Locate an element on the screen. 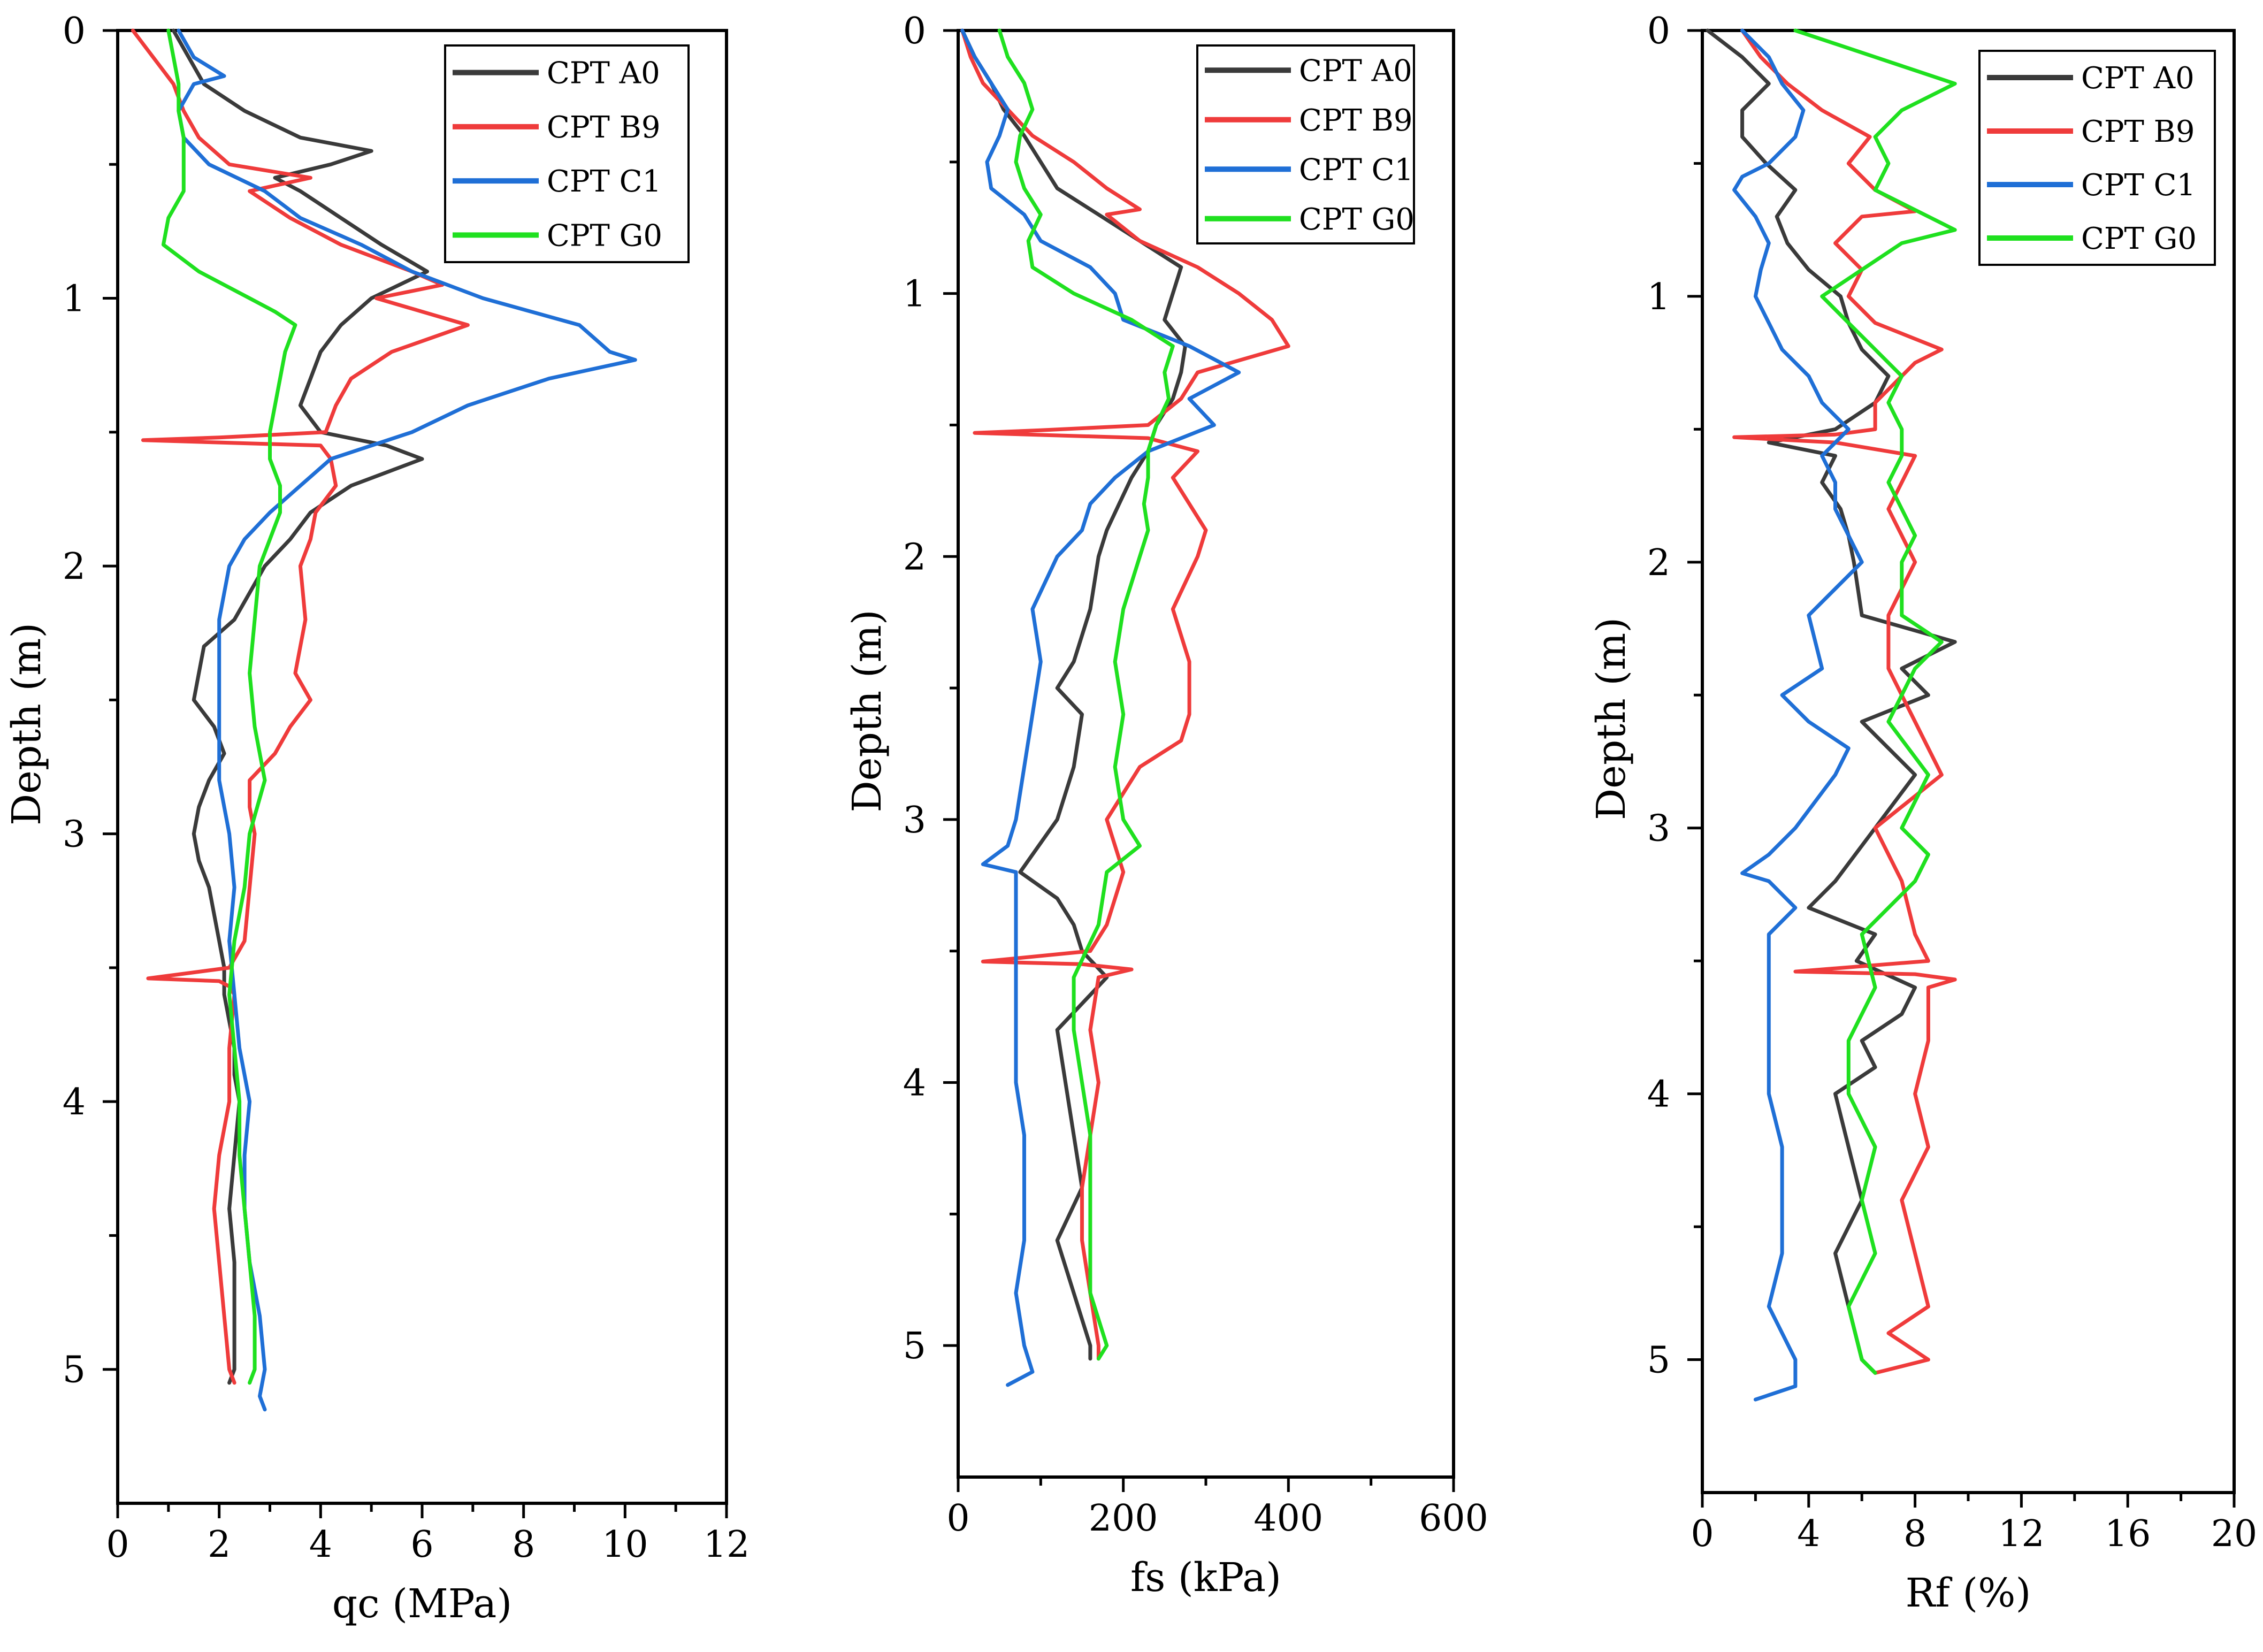 The height and width of the screenshot is (1652, 2263). x-axis-title: fs (kPa) is located at coordinates (1205, 1578).